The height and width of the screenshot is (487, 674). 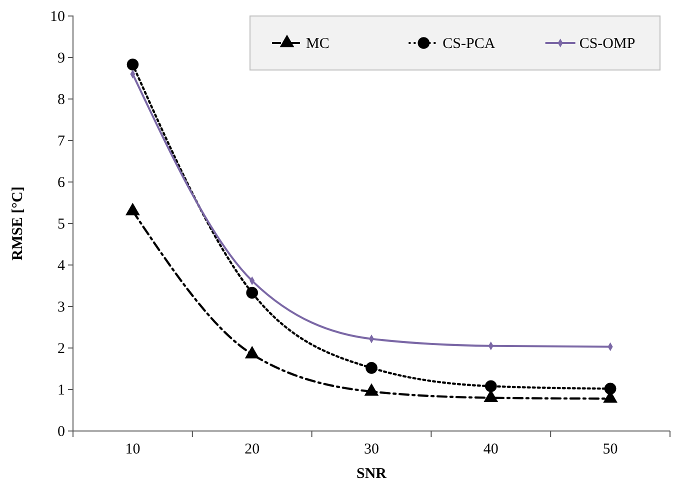 I want to click on y-tick-label: 1, so click(x=61, y=390).